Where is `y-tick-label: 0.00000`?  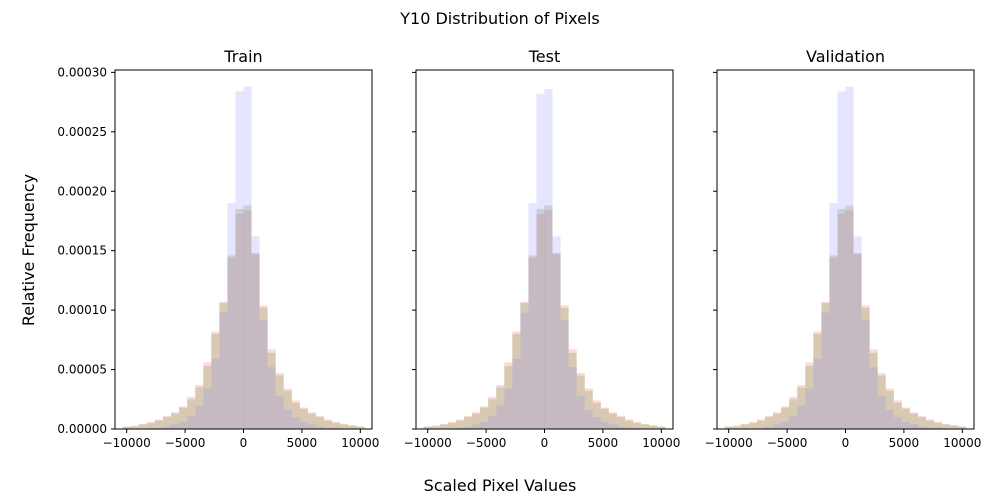
y-tick-label: 0.00000 is located at coordinates (82, 429).